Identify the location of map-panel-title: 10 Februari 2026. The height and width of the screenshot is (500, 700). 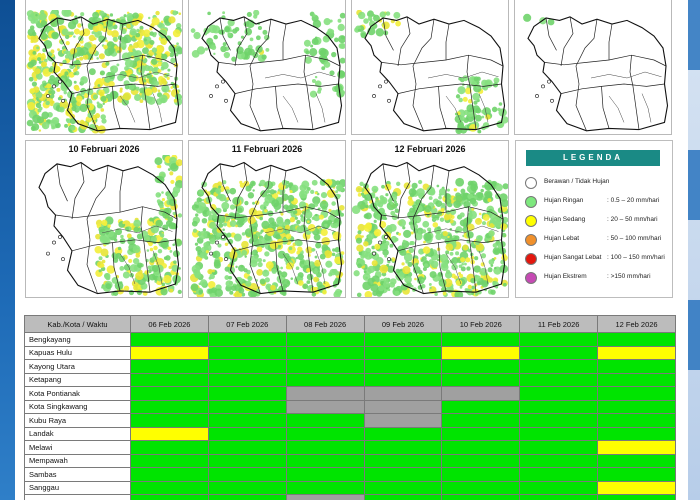
(104, 149).